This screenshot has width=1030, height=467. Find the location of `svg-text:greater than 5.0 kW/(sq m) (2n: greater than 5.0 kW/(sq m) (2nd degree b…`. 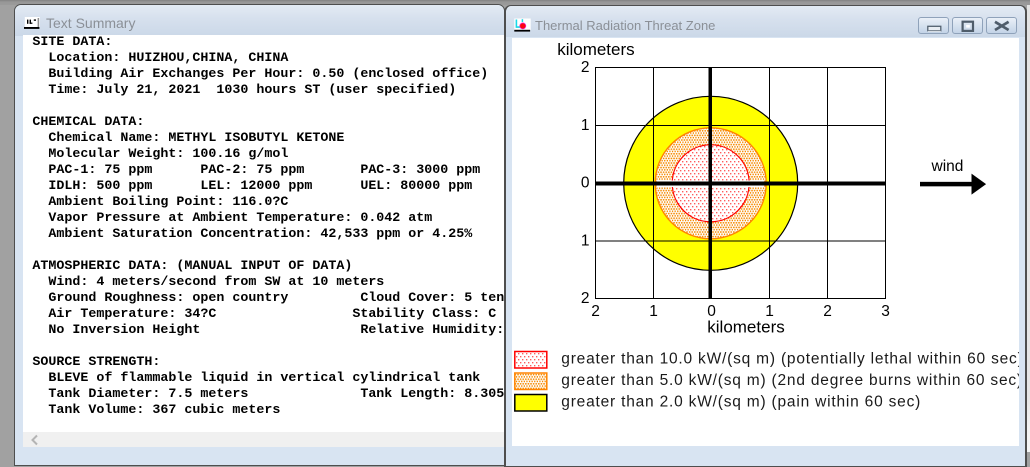

svg-text:greater than 5.0 kW/(sq m) (2n: greater than 5.0 kW/(sq m) (2nd degree b… is located at coordinates (790, 380).